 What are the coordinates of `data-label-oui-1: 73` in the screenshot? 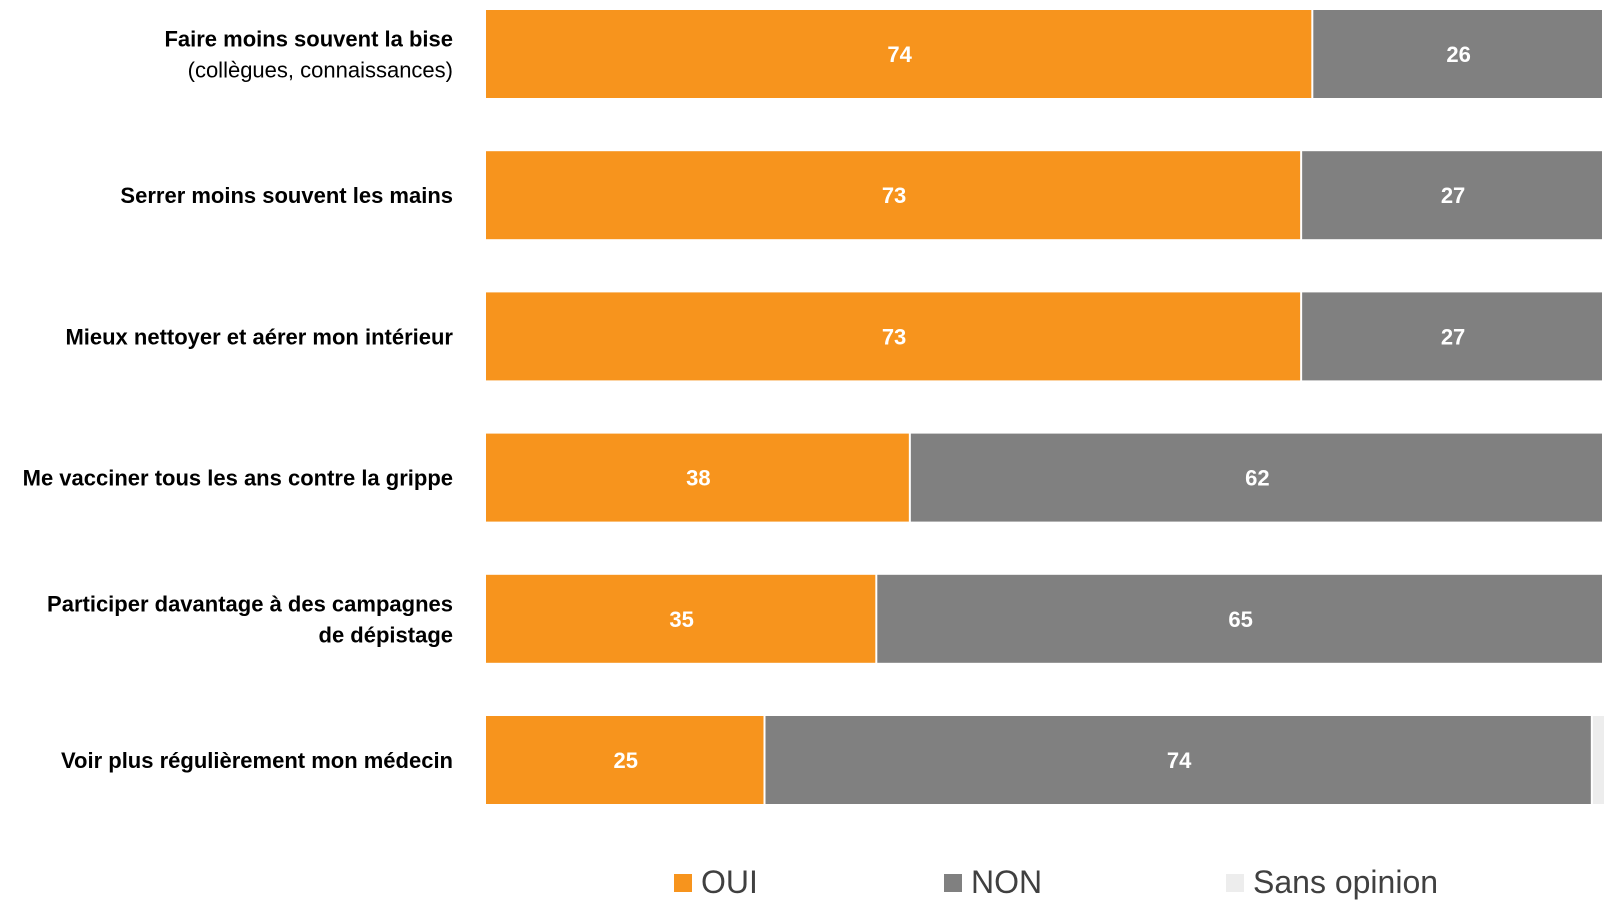 It's located at (894, 195).